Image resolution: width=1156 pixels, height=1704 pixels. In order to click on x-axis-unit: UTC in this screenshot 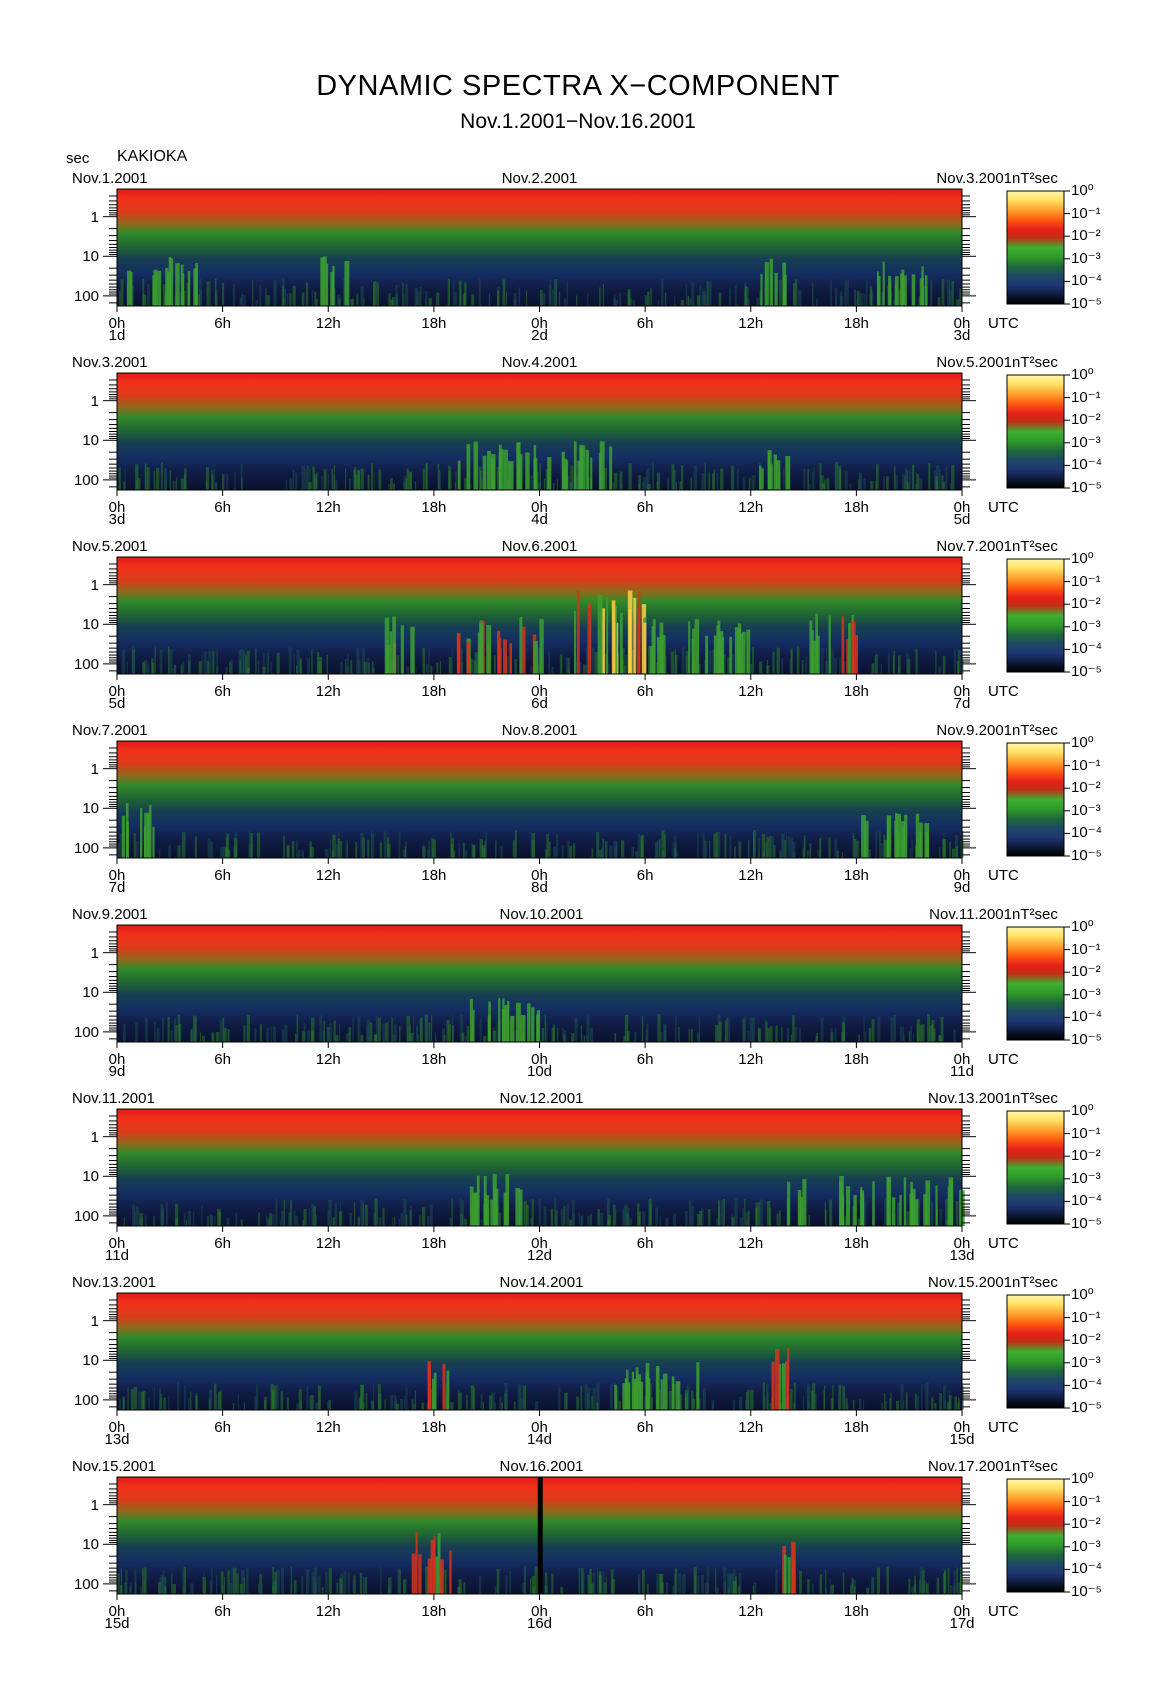, I will do `click(1003, 875)`.